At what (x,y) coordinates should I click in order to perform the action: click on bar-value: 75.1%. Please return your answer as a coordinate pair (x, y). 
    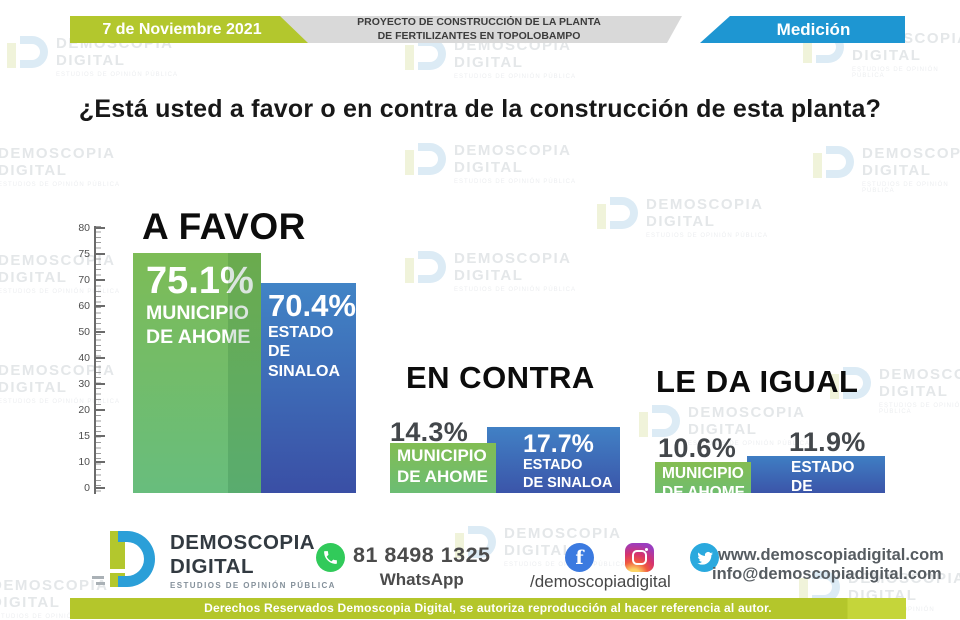
    Looking at the image, I should click on (200, 281).